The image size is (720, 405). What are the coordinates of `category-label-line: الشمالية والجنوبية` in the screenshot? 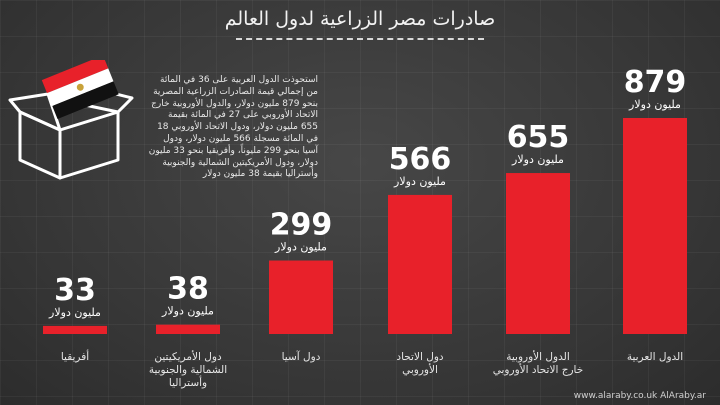 It's located at (188, 370).